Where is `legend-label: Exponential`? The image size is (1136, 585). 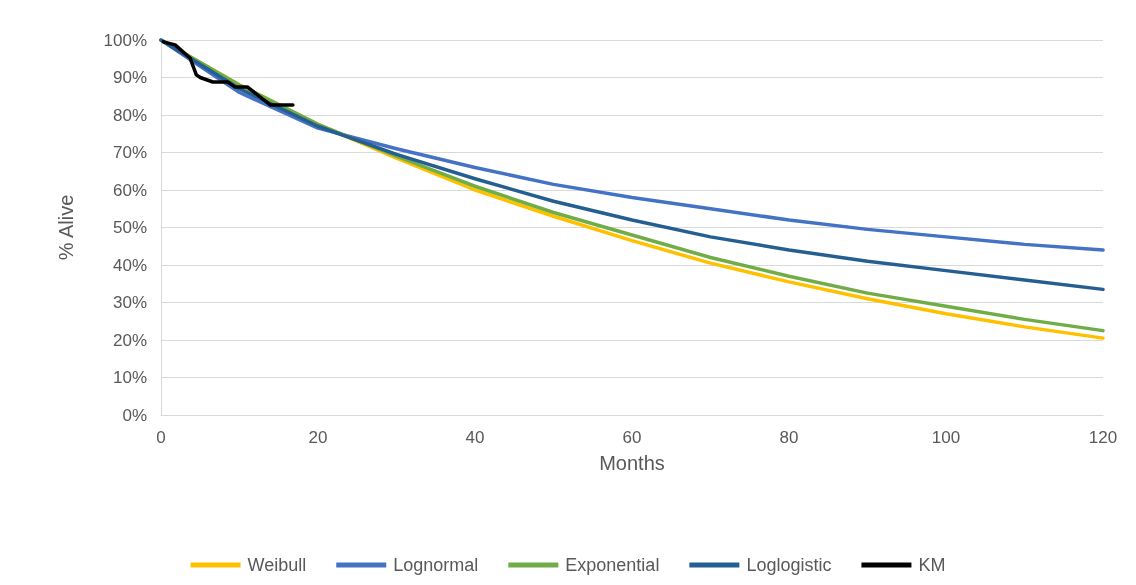 legend-label: Exponential is located at coordinates (612, 565).